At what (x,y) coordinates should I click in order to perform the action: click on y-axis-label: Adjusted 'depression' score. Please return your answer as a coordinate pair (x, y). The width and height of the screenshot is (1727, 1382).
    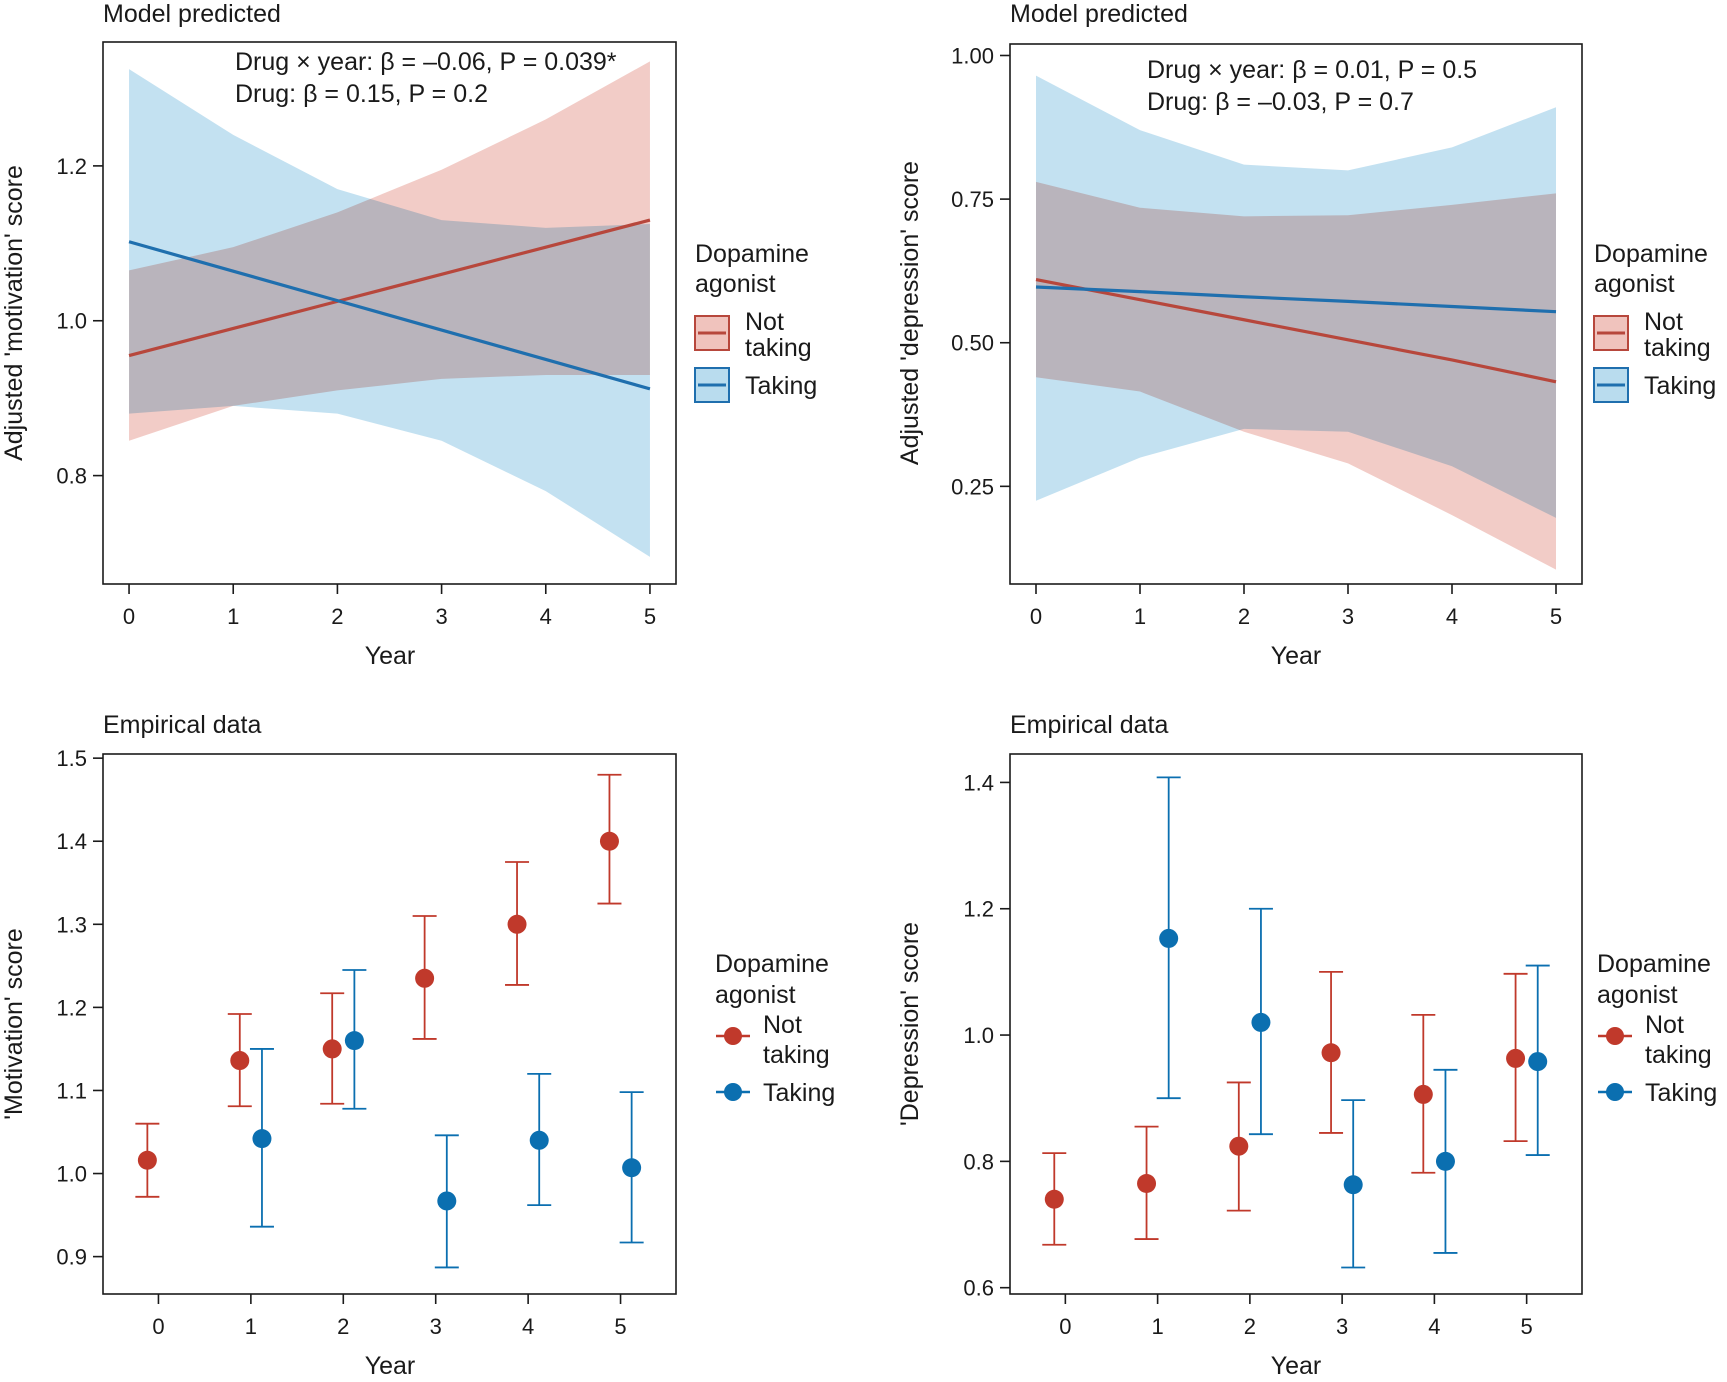
    Looking at the image, I should click on (910, 313).